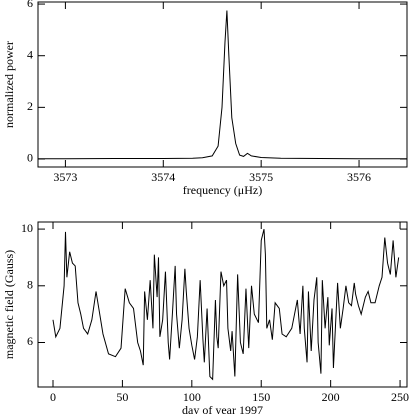  Describe the element at coordinates (30, 54) in the screenshot. I see `y-tick-label: 4` at that location.